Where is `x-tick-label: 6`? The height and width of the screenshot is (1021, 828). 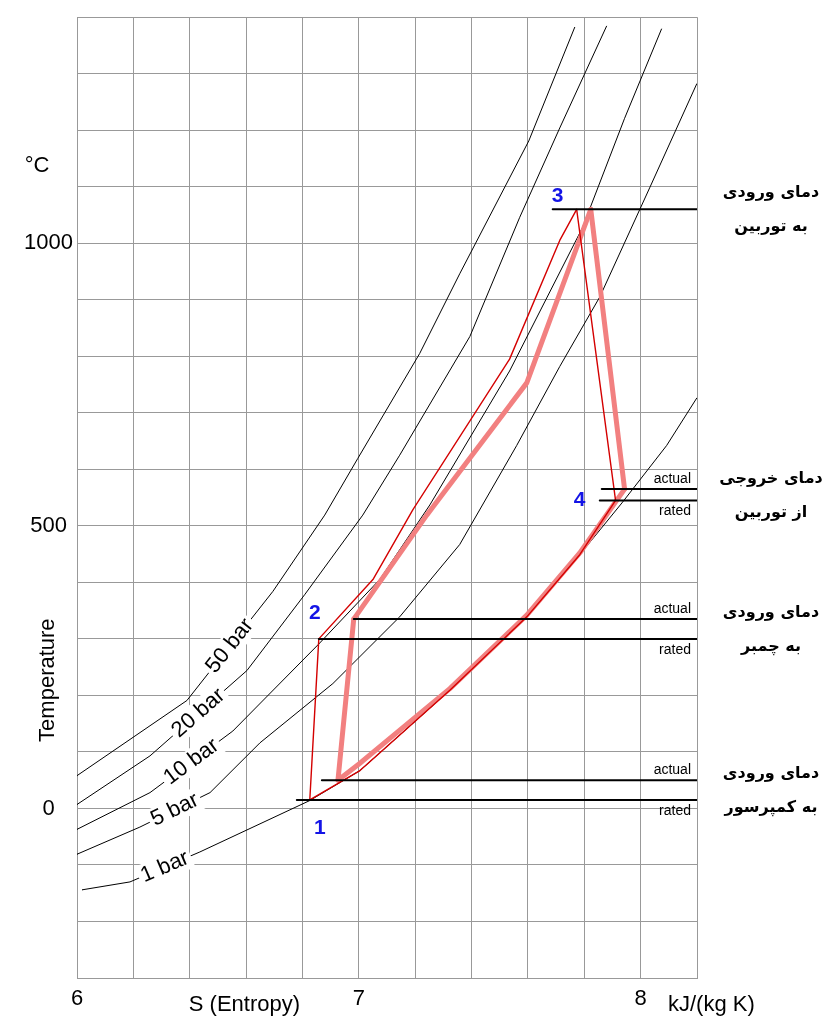 x-tick-label: 6 is located at coordinates (77, 998).